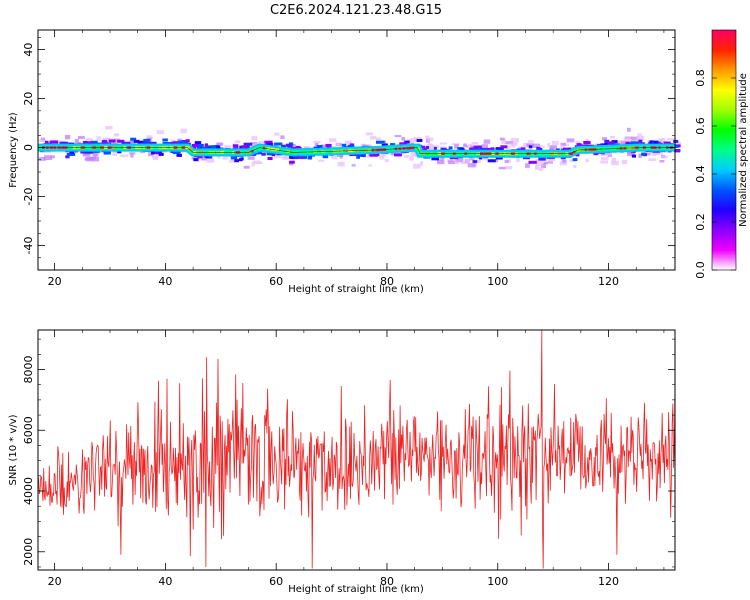  I want to click on x-tick-label: 40, so click(165, 281).